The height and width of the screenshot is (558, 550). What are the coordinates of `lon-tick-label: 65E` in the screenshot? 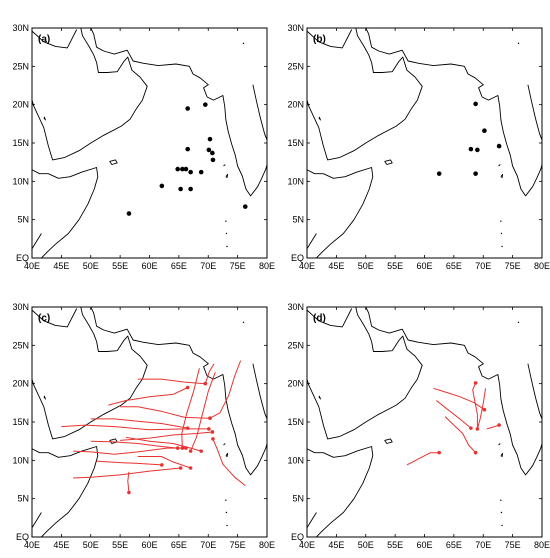 It's located at (179, 545).